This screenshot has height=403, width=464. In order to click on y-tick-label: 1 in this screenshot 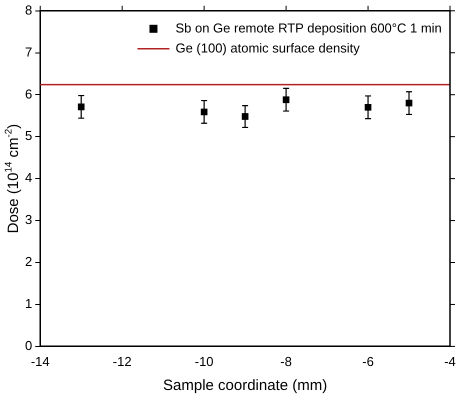, I will do `click(28, 304)`.